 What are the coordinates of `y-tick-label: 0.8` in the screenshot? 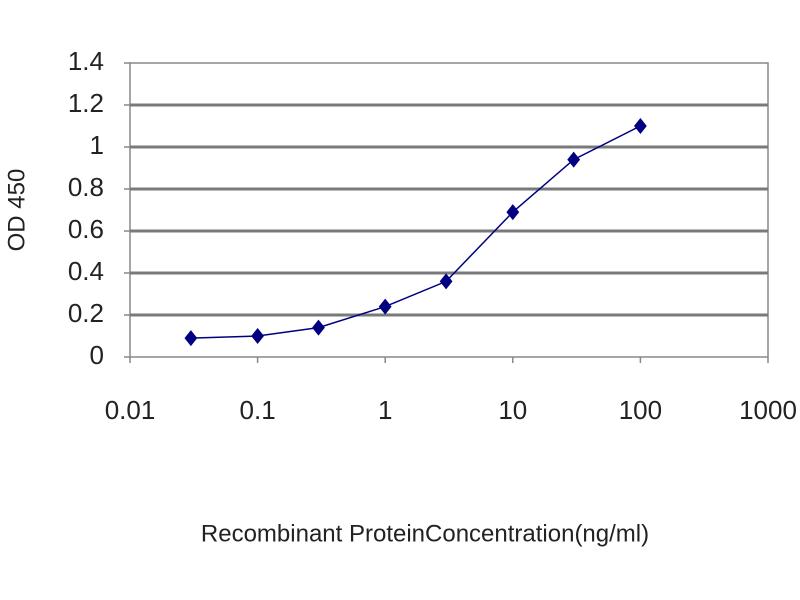 It's located at (86, 187).